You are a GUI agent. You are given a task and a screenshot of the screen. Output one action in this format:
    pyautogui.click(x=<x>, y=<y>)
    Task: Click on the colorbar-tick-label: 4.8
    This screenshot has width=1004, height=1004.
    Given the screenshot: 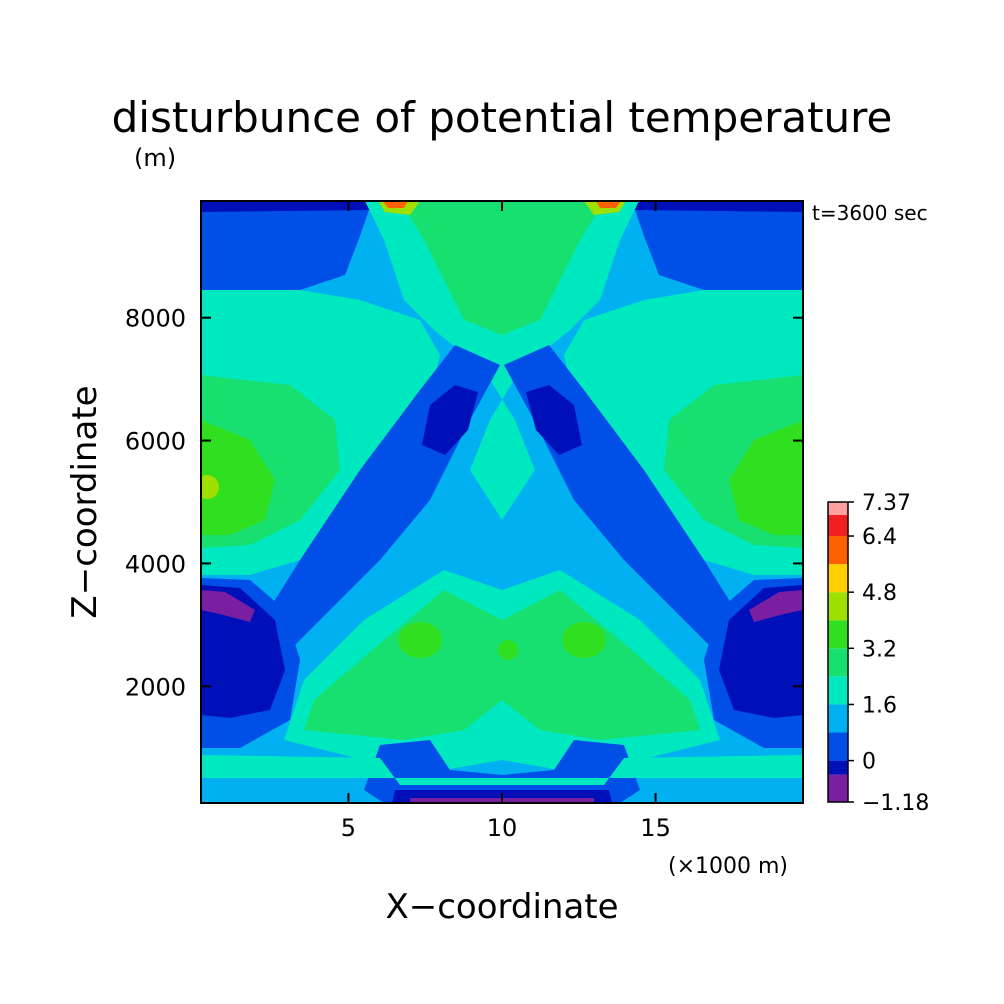 What is the action you would take?
    pyautogui.click(x=879, y=593)
    